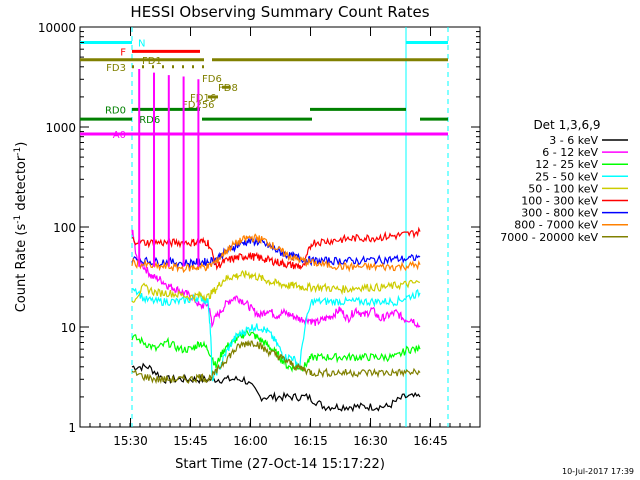 The height and width of the screenshot is (480, 640). What do you see at coordinates (123, 52) in the screenshot?
I see `state-label-f: F` at bounding box center [123, 52].